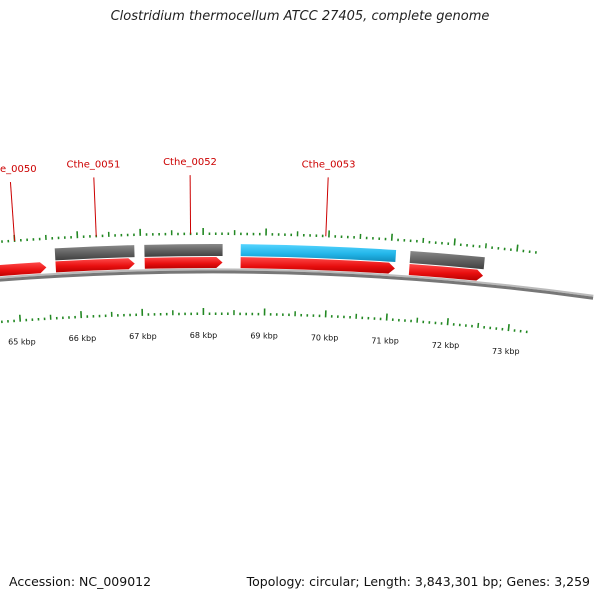  I want to click on highlighted-gene-feature, so click(318, 253).